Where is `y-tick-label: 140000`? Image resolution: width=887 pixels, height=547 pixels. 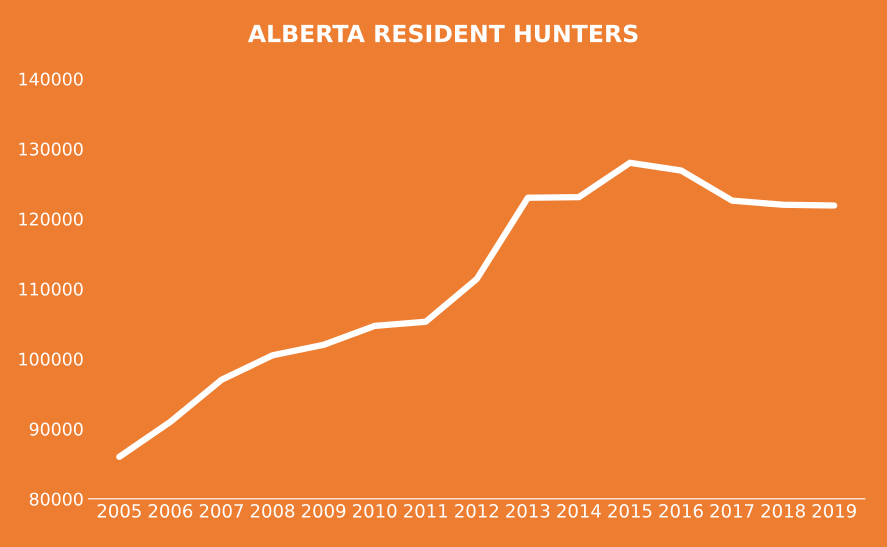
y-tick-label: 140000 is located at coordinates (51, 79).